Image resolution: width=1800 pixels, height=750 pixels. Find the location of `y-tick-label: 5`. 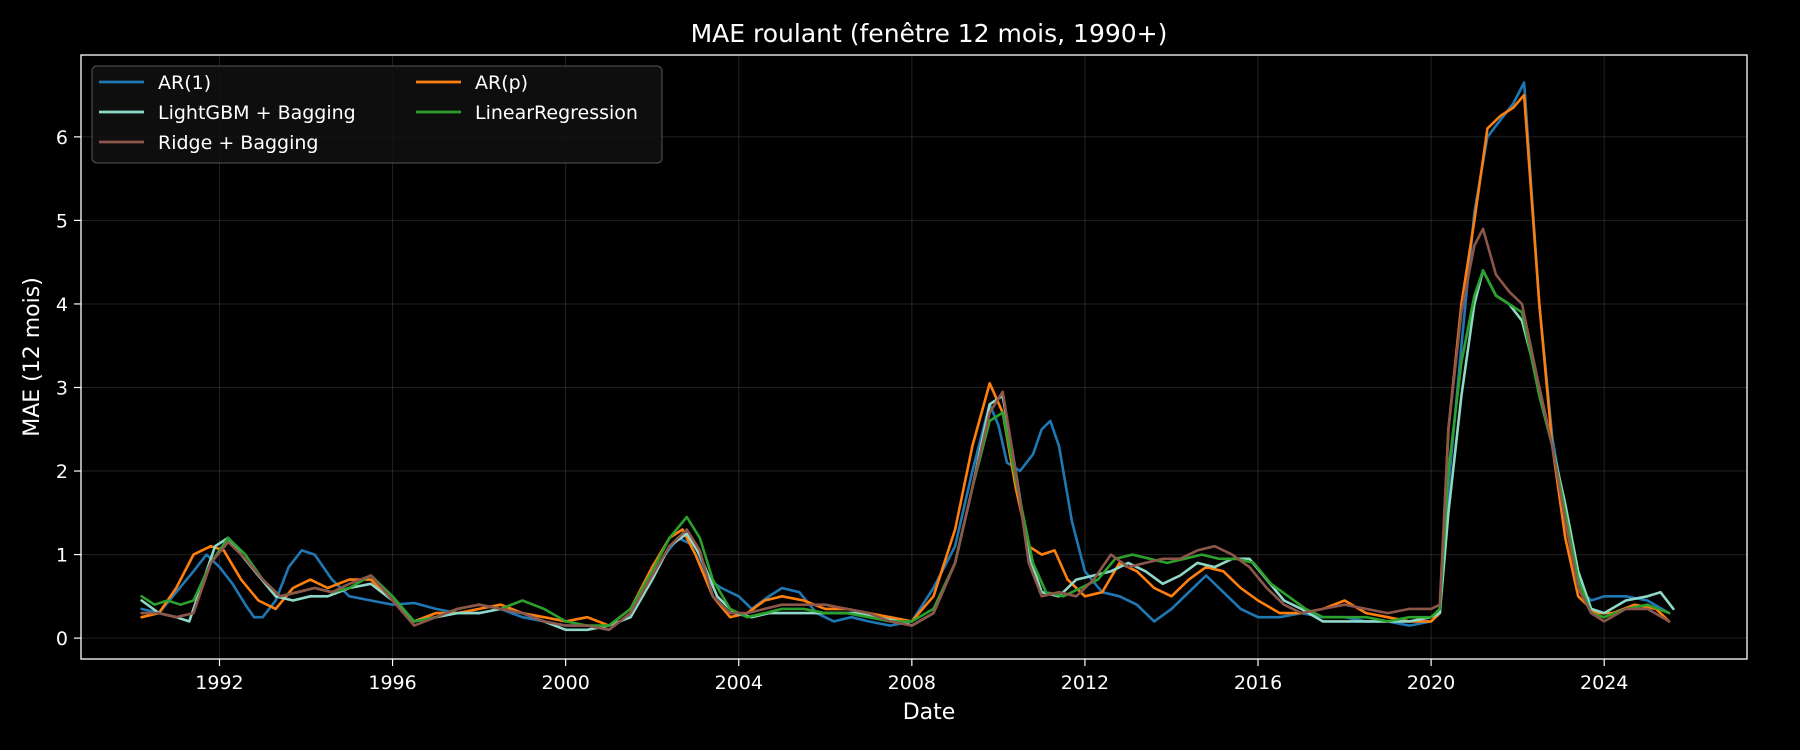

y-tick-label: 5 is located at coordinates (62, 221).